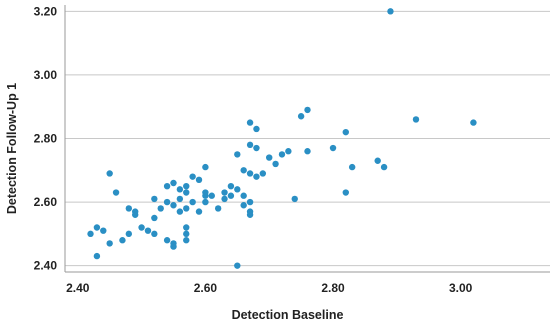 The height and width of the screenshot is (327, 550). I want to click on y-tick-label: 3.00, so click(46, 75).